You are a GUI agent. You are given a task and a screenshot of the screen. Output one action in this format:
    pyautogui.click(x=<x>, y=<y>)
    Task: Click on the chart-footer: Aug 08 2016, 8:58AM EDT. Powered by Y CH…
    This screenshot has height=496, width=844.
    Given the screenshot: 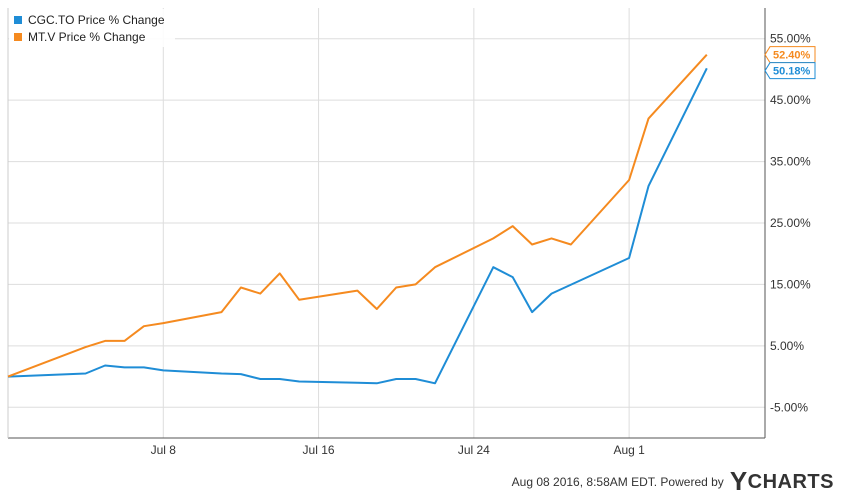 What is the action you would take?
    pyautogui.click(x=672, y=481)
    